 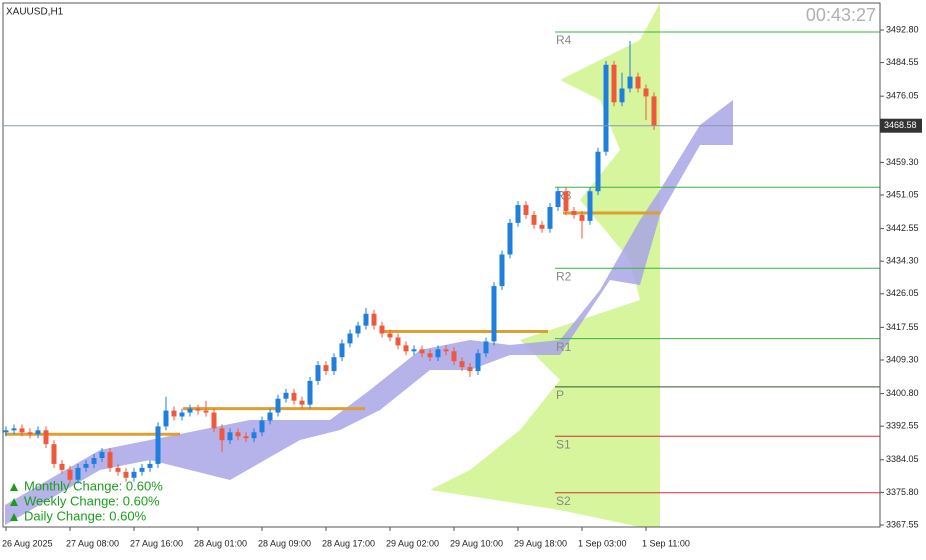 I want to click on y-tick-label: 3476.05, so click(x=902, y=96).